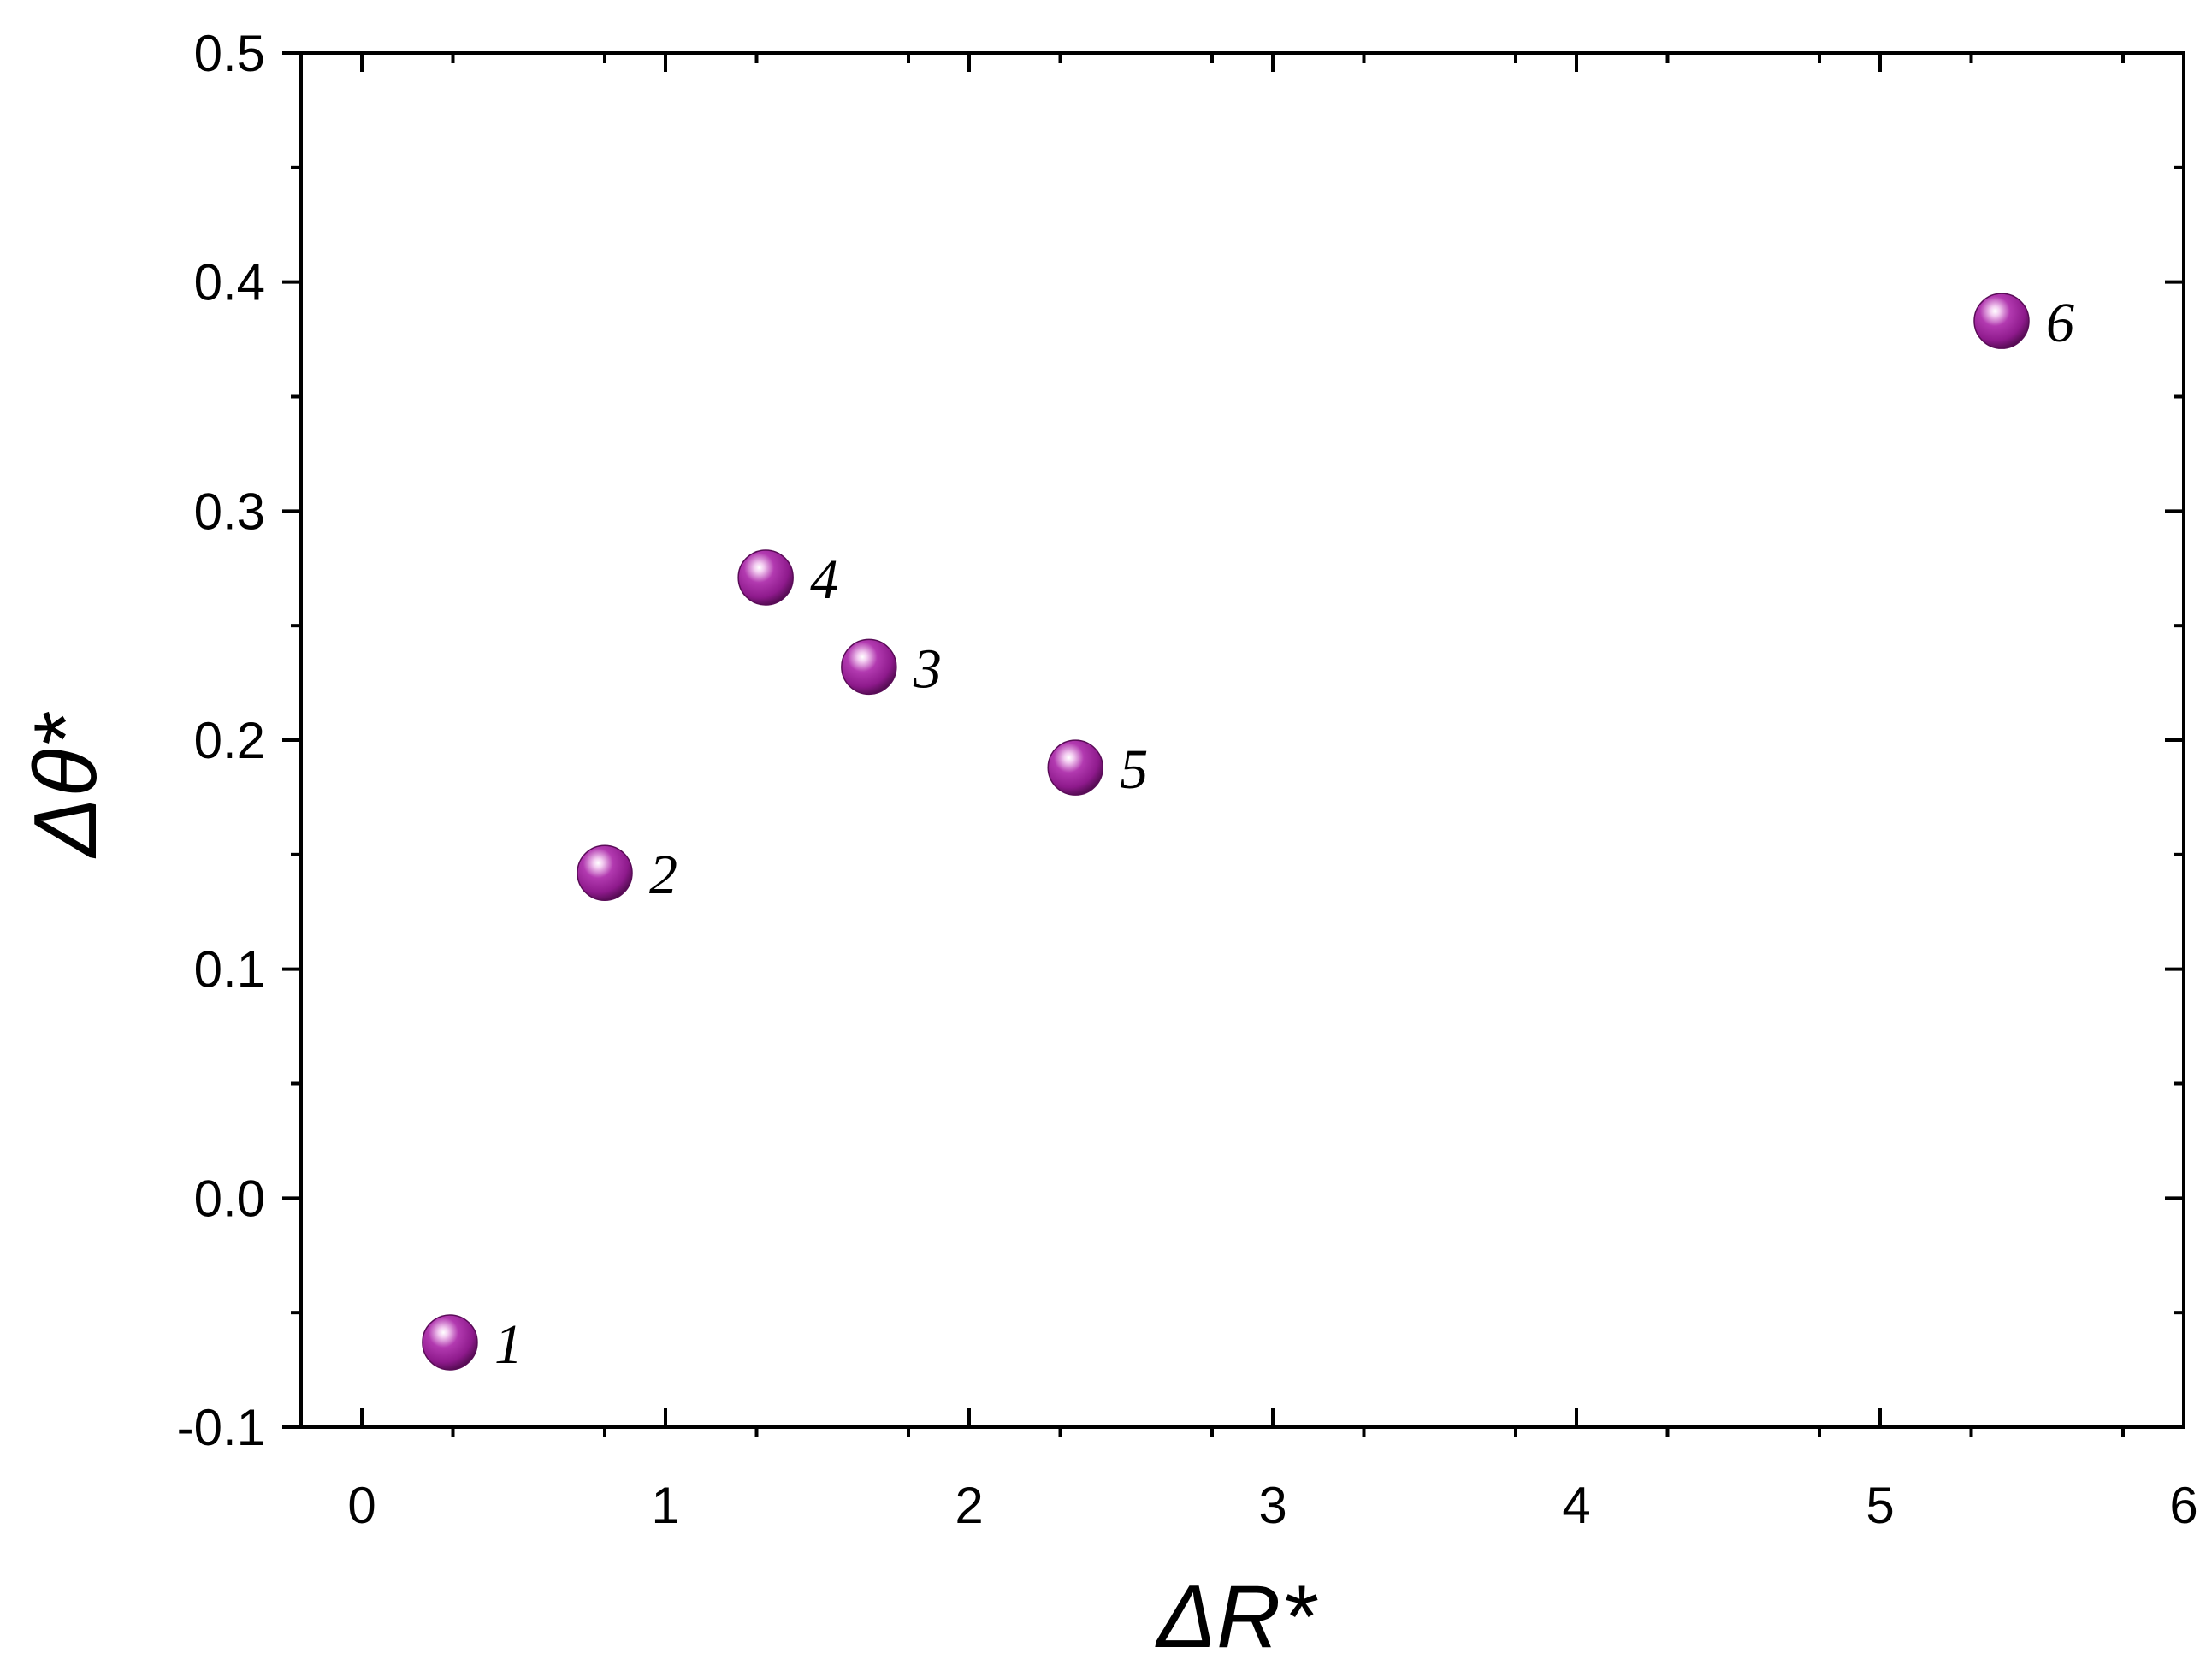 The width and height of the screenshot is (2212, 1671). Describe the element at coordinates (2060, 323) in the screenshot. I see `point-label-6: 6` at that location.